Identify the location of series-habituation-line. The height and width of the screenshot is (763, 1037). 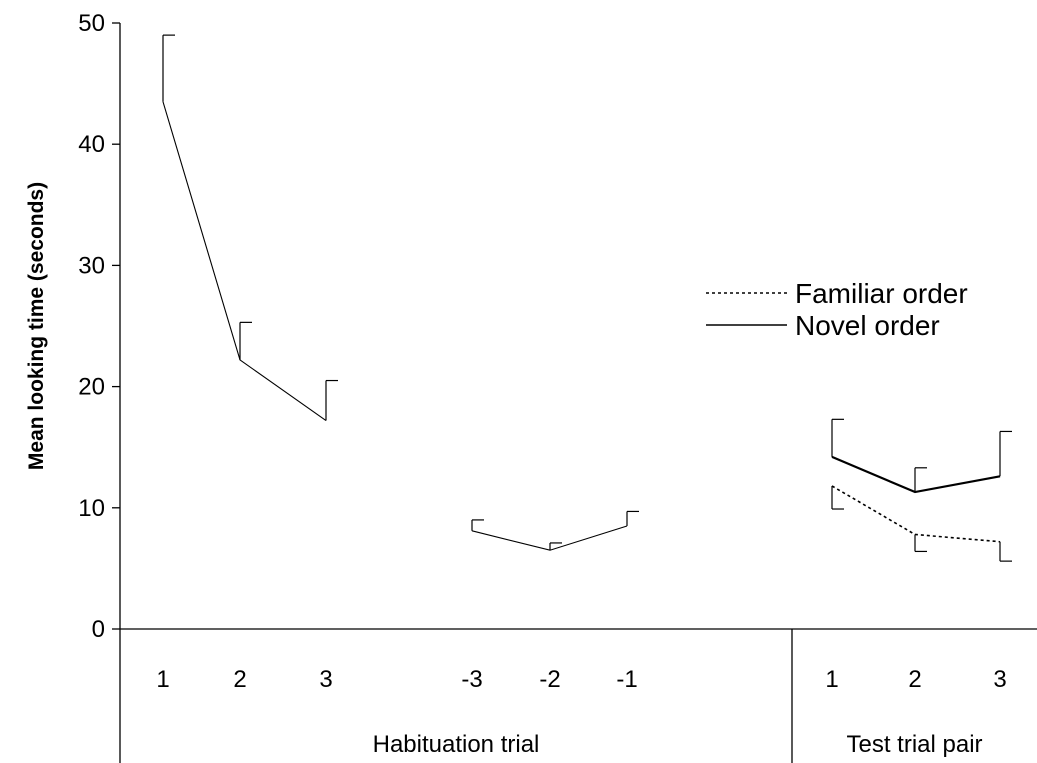
(244, 261).